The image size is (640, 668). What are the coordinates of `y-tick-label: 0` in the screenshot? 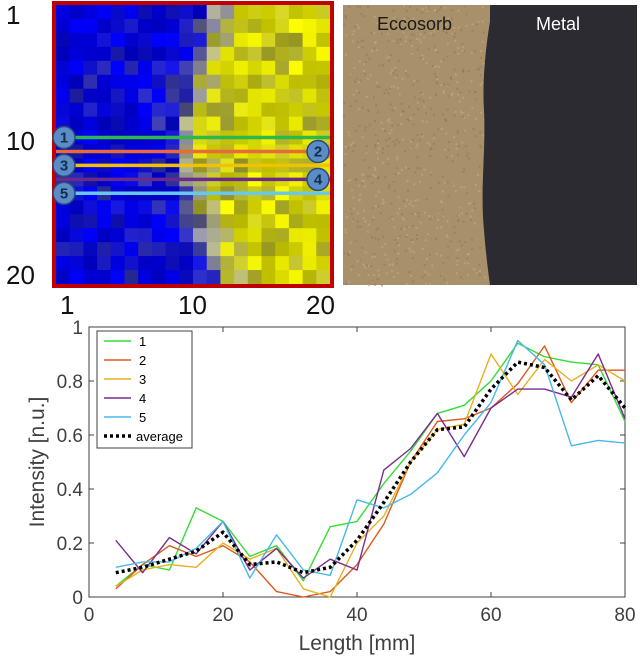 It's located at (77, 598).